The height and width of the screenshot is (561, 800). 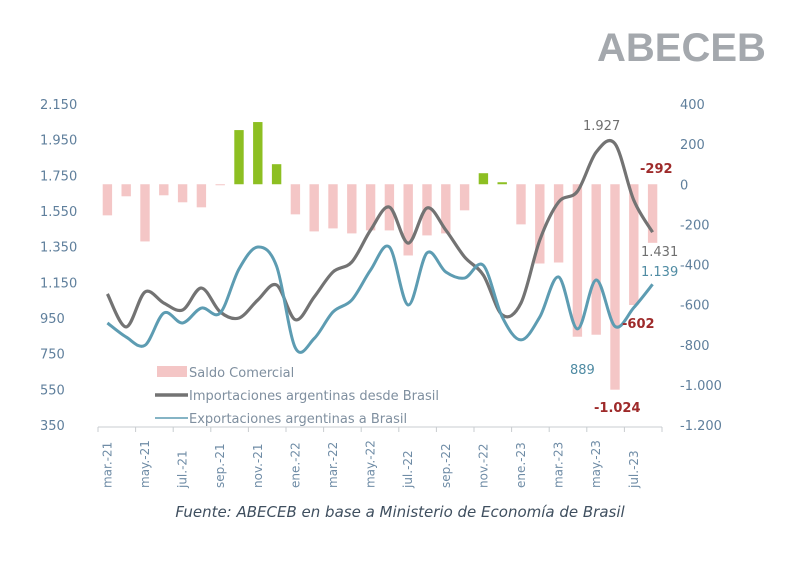 I want to click on x-axis-tick-label: jul.-23, so click(x=634, y=469).